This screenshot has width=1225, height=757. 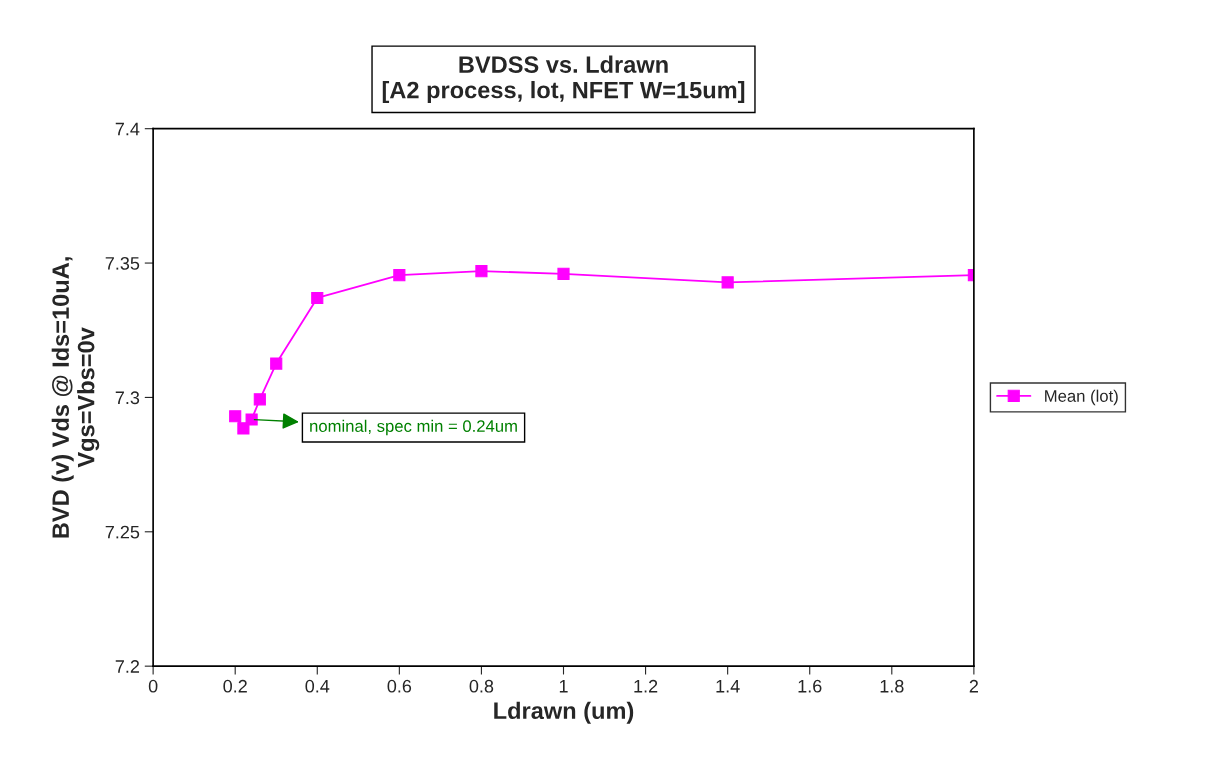 What do you see at coordinates (563, 79) in the screenshot?
I see `chart-title: BVDSS vs. Ldrawn [A2 process, lot, NFET W=15um]` at bounding box center [563, 79].